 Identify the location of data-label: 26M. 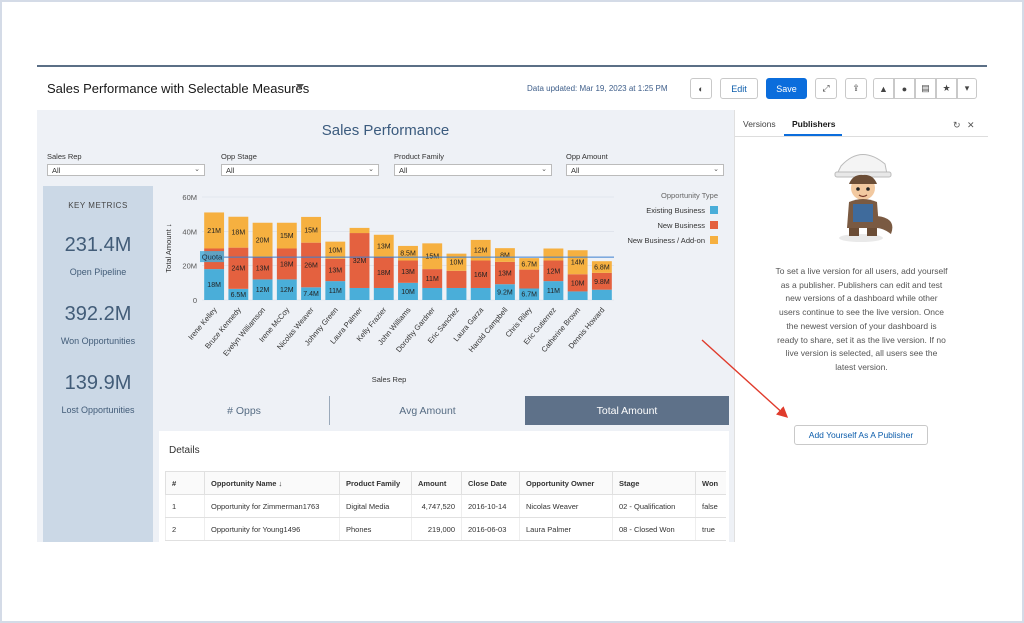
(311, 265).